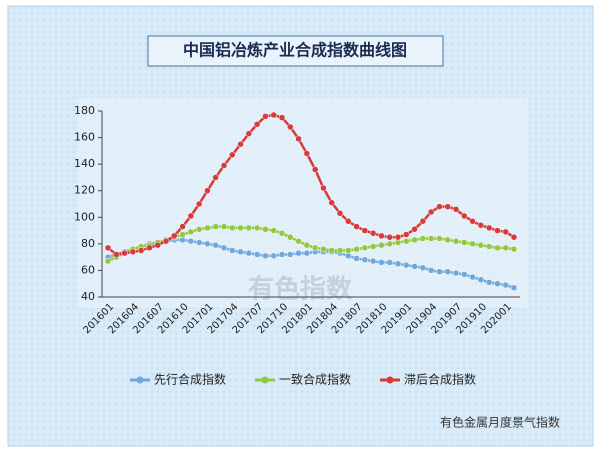  I want to click on y-tick-label: 180, so click(84, 110).